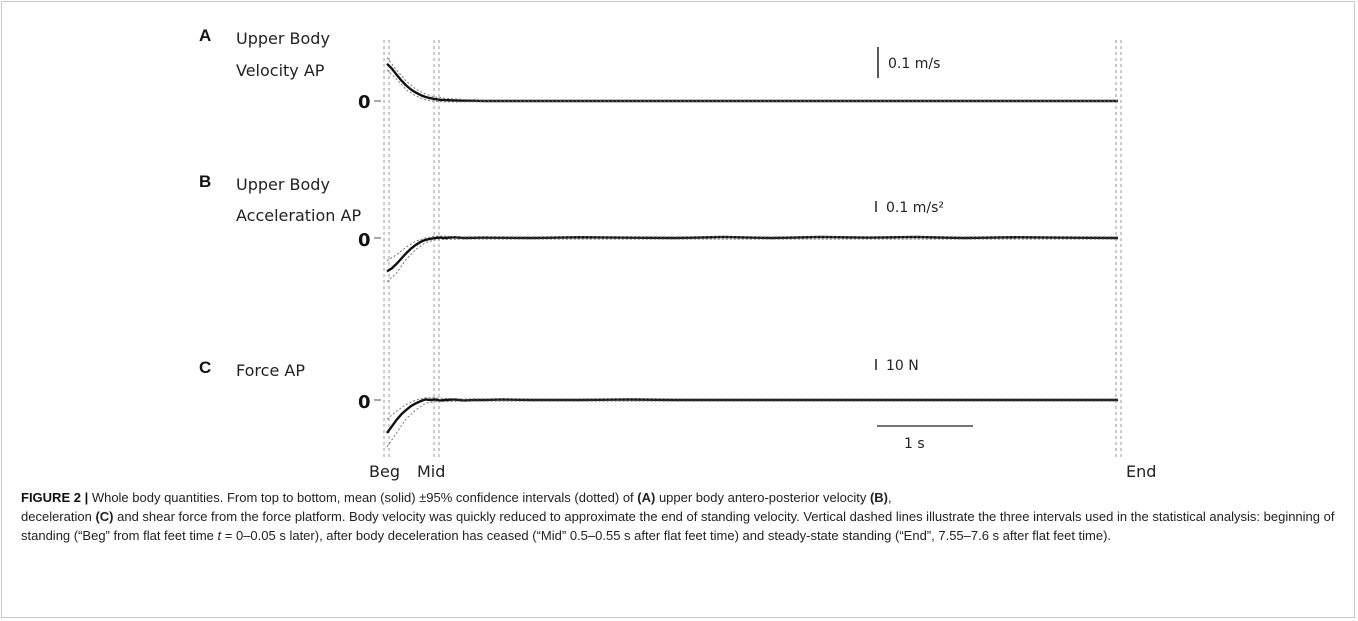 Image resolution: width=1358 pixels, height=621 pixels. What do you see at coordinates (364, 102) in the screenshot?
I see `panel-a-zero-label: 0` at bounding box center [364, 102].